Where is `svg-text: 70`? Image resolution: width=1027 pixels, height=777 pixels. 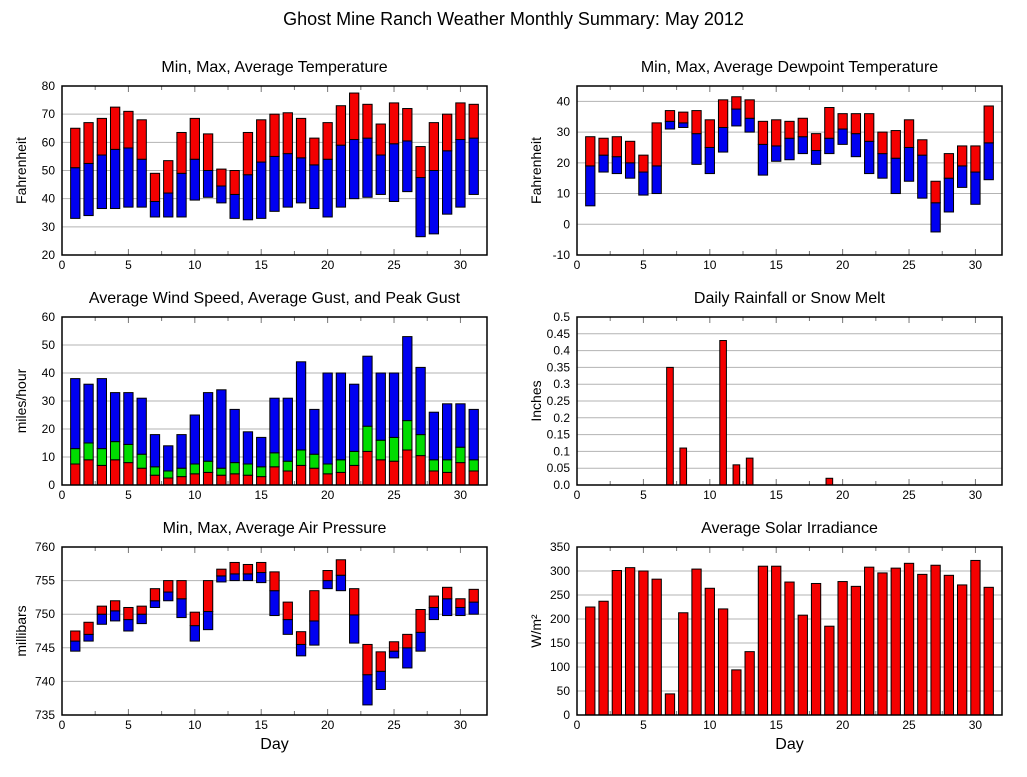 svg-text: 70 is located at coordinates (49, 114).